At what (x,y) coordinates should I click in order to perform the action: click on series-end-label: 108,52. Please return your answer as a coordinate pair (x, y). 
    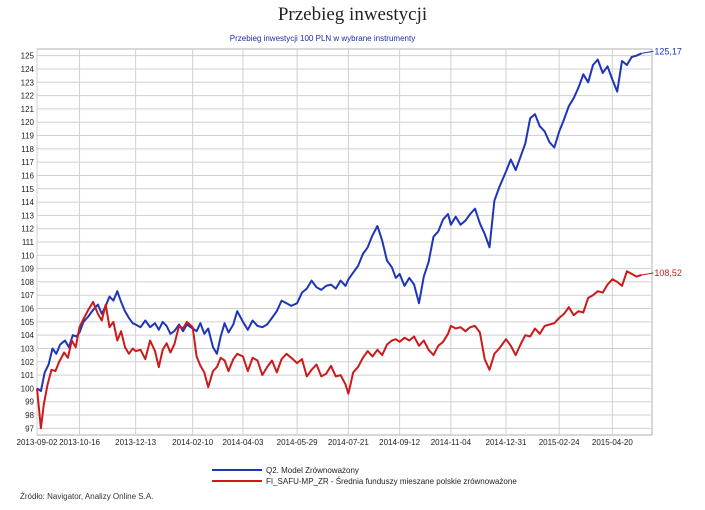
    Looking at the image, I should click on (668, 273).